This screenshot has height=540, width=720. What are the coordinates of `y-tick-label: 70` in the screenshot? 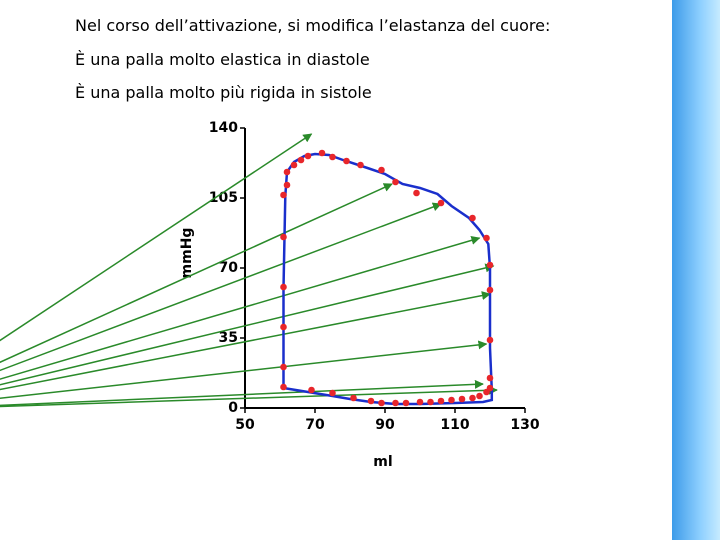 It's located at (229, 268).